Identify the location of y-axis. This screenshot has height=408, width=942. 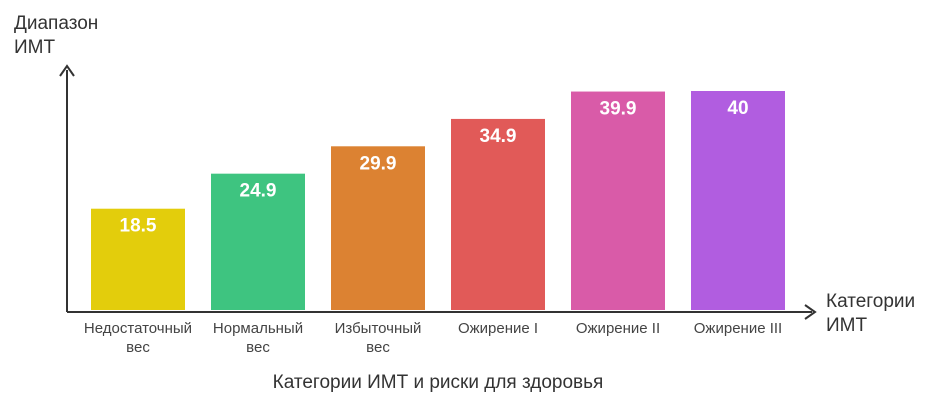
(67, 188).